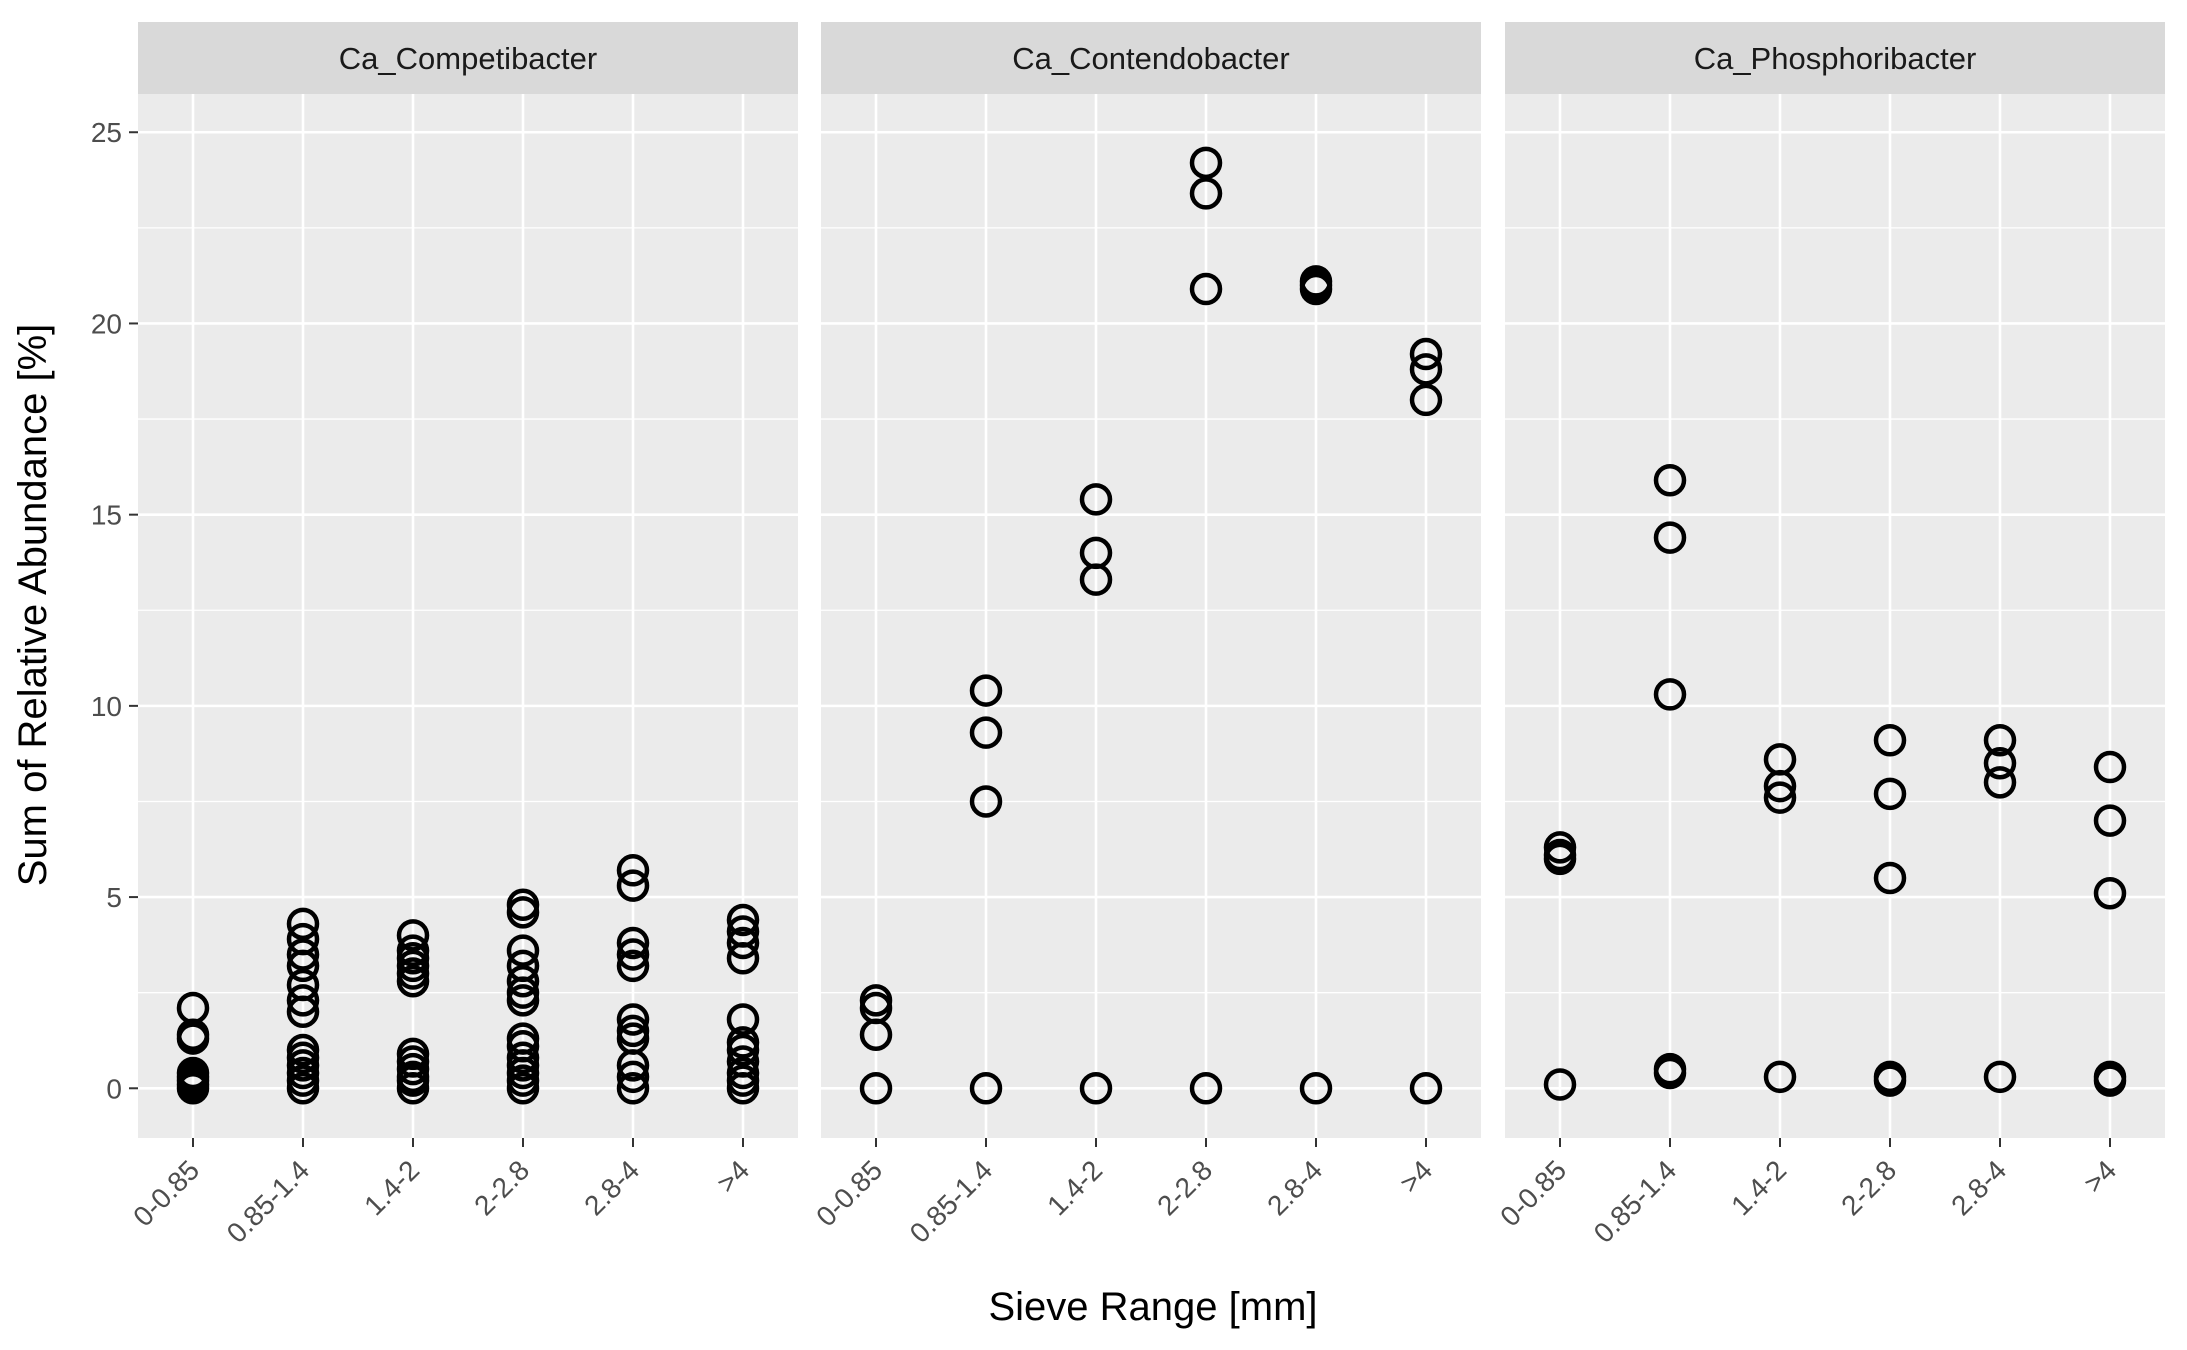  I want to click on x-axis-title: Sieve Range [mm], so click(1152, 1307).